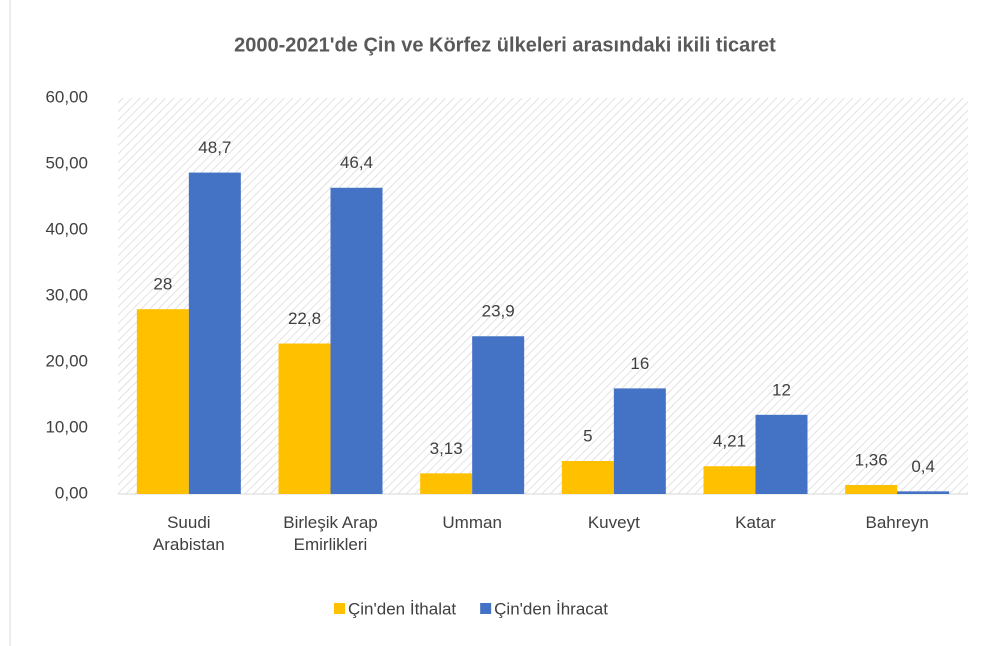  Describe the element at coordinates (162, 284) in the screenshot. I see `data-label: 28` at that location.